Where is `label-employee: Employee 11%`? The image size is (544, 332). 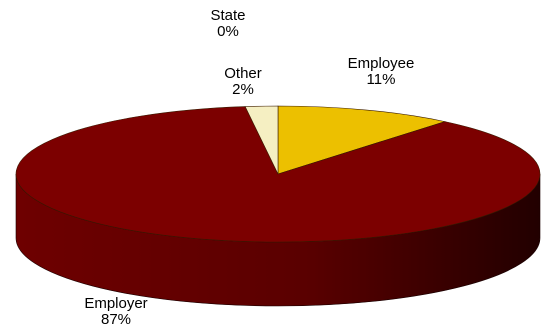 label-employee: Employee 11% is located at coordinates (381, 71).